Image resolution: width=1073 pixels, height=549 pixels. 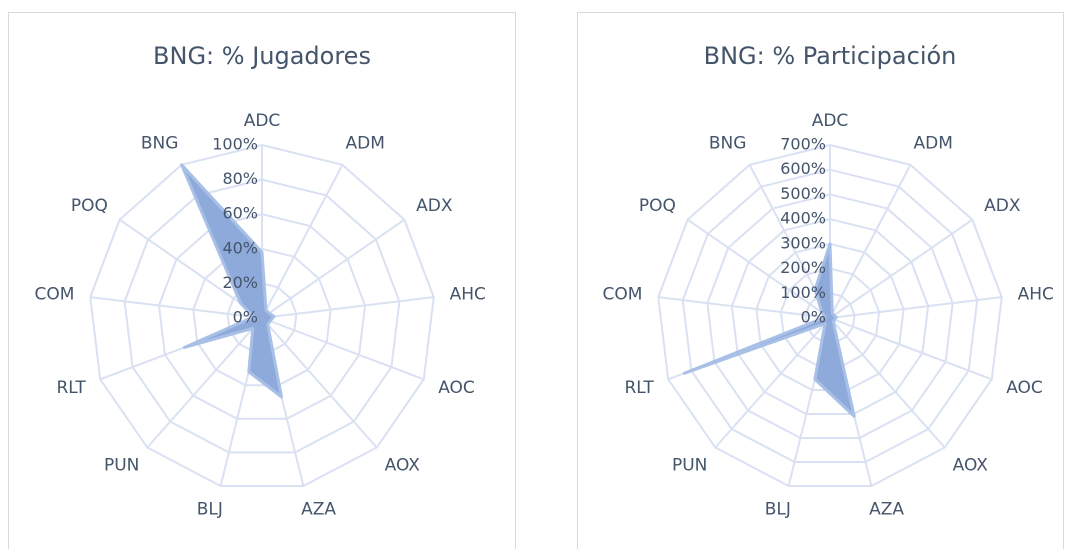 I want to click on tick-label: 400%, so click(x=803, y=218).